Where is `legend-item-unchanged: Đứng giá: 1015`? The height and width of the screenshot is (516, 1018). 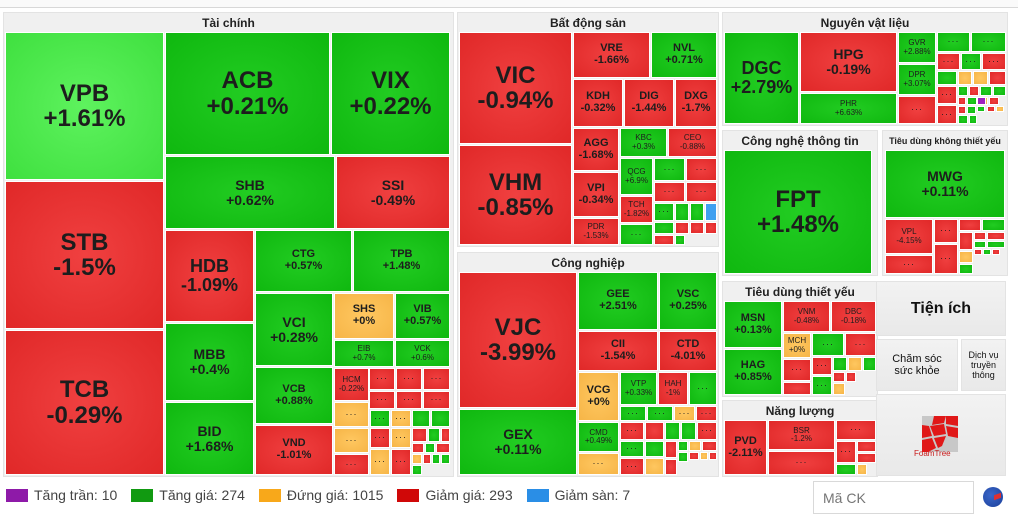
legend-item-unchanged: Đứng giá: 1015 is located at coordinates (320, 495).